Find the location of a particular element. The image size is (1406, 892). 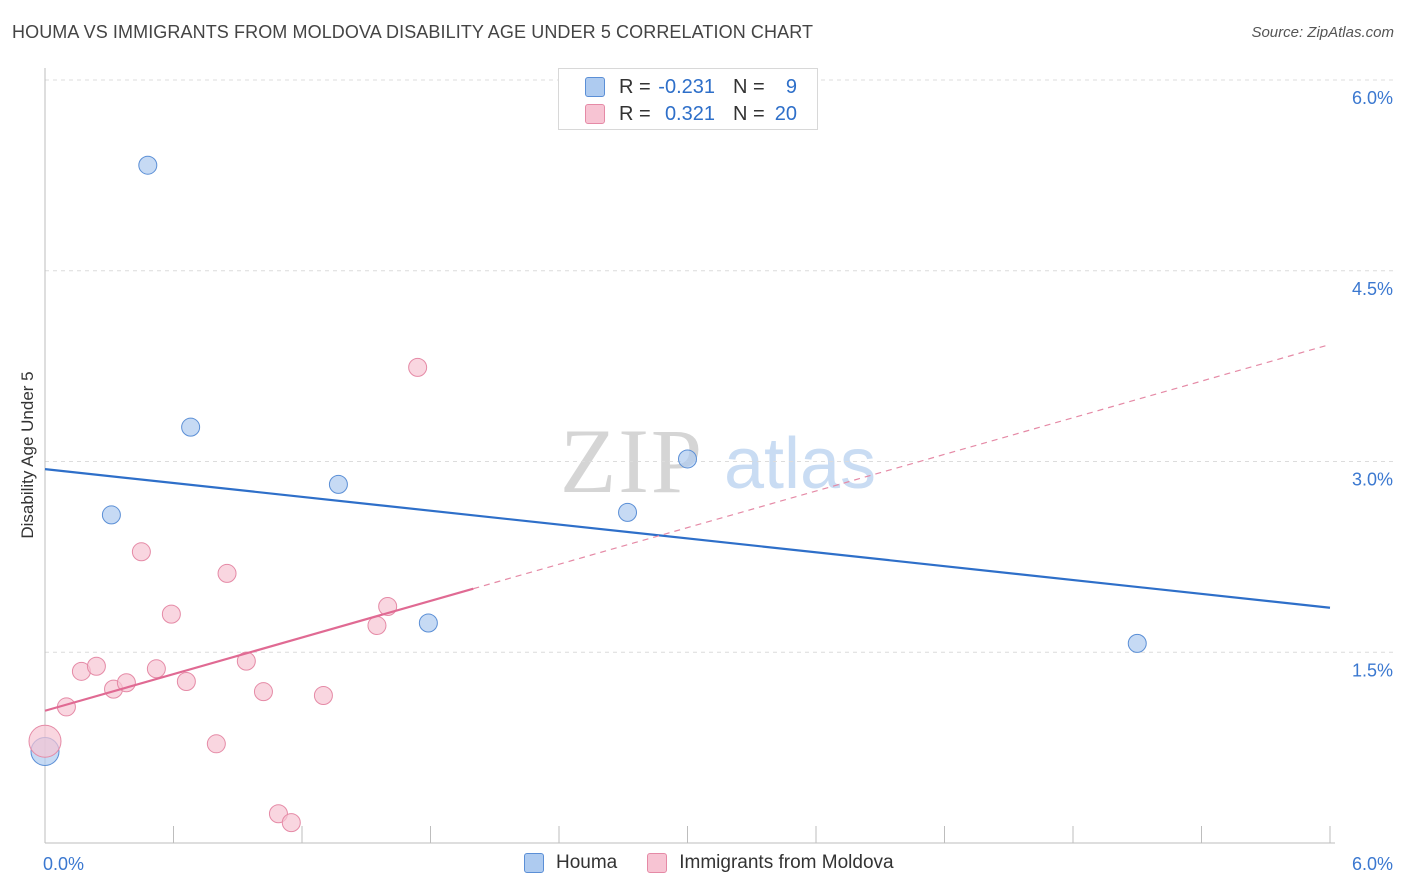

x-tick-label: 6.0% is located at coordinates (1372, 864).